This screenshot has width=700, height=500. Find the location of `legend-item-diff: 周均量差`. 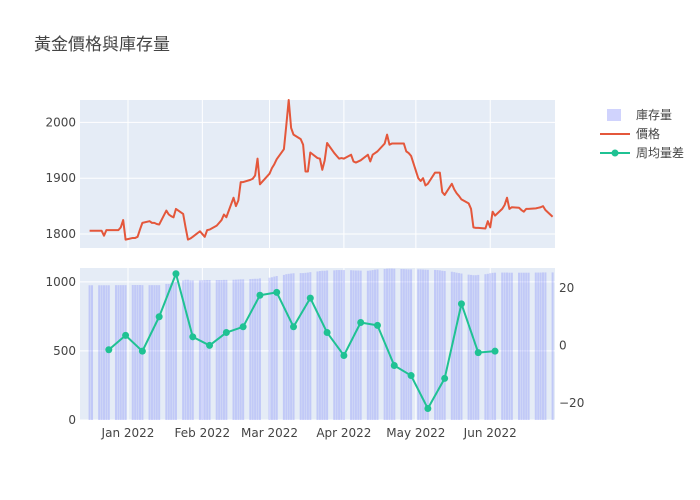

legend-item-diff: 周均量差 is located at coordinates (642, 153).